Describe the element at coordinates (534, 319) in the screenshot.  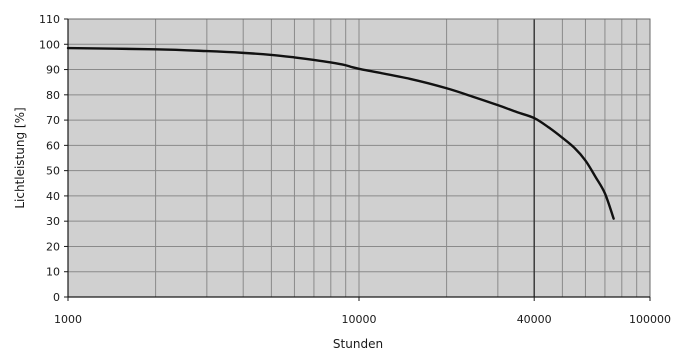
I see `x-tick-label: 40000` at that location.